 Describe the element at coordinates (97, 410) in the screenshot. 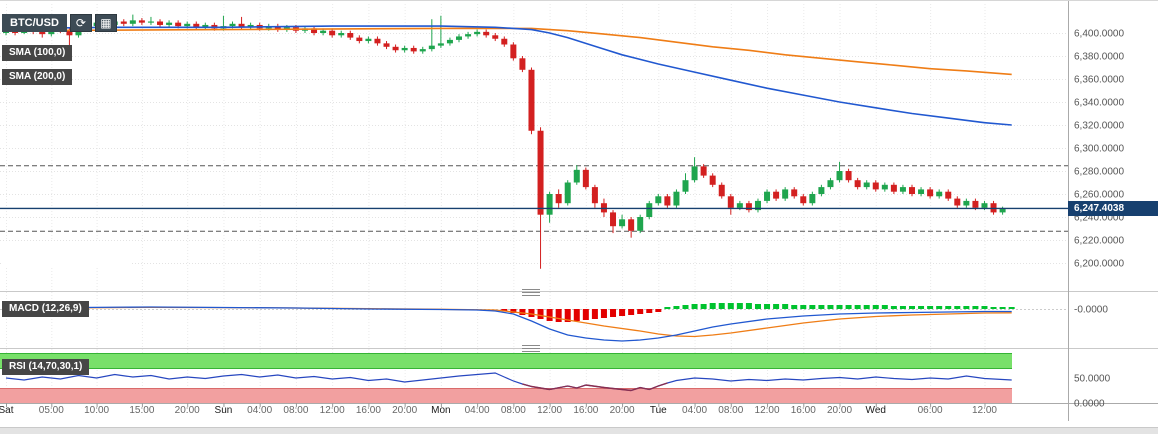

I see `time-label: 10:00` at that location.